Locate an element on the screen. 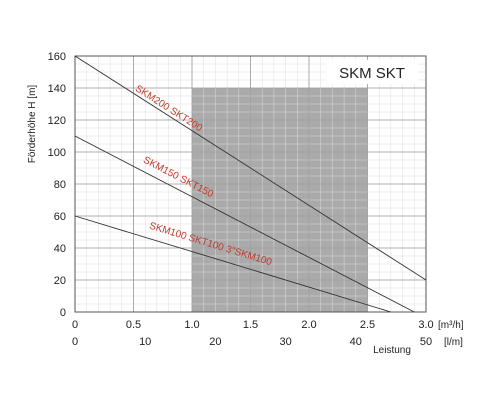 Image resolution: width=500 pixels, height=412 pixels. y-tick-label: 120 is located at coordinates (57, 121).